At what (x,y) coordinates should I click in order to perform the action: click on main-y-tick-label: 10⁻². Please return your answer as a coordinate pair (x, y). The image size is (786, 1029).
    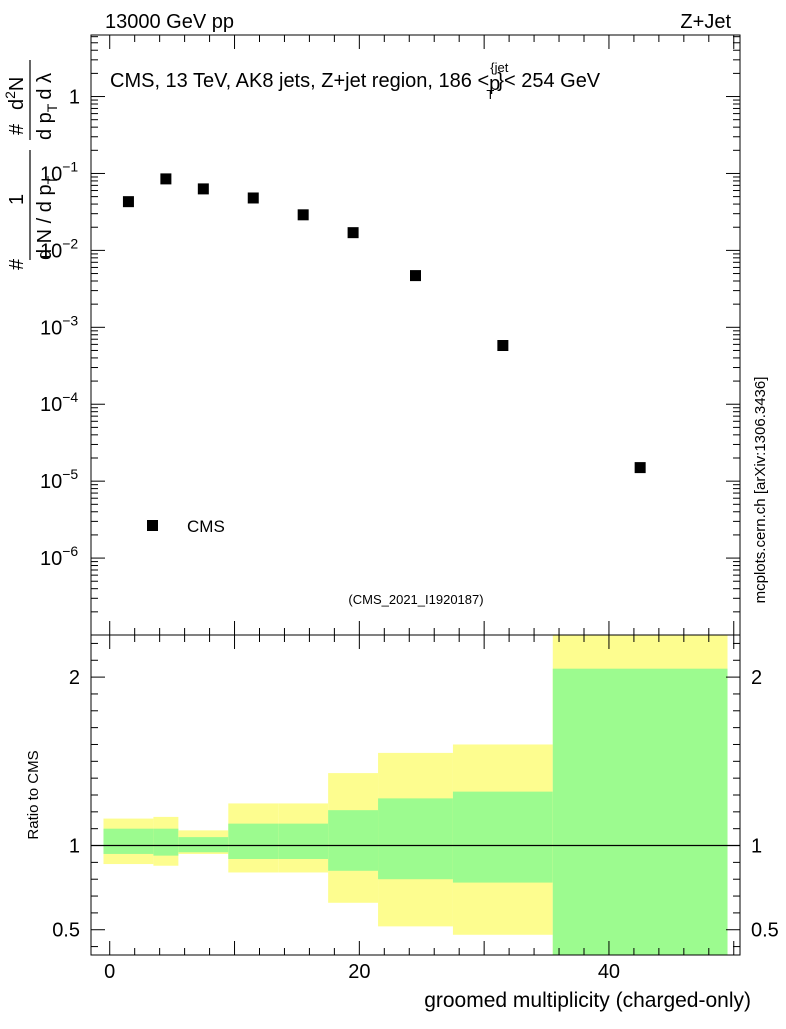
    Looking at the image, I should click on (59, 248).